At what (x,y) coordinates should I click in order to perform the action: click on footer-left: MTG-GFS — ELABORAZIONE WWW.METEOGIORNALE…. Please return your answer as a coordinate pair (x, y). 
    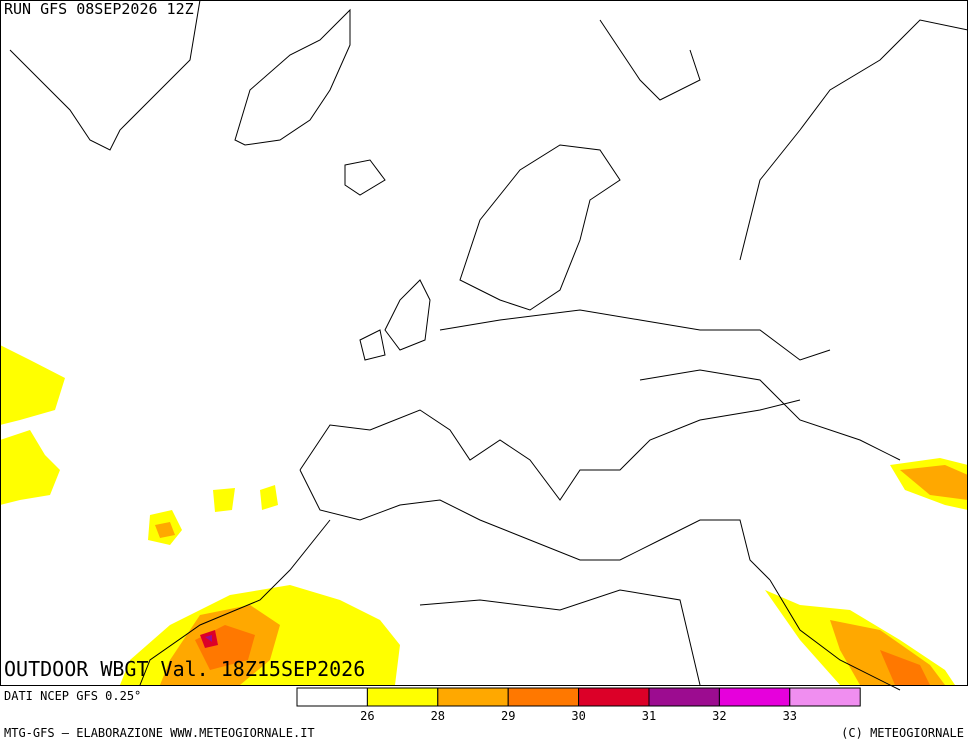
    Looking at the image, I should click on (159, 733).